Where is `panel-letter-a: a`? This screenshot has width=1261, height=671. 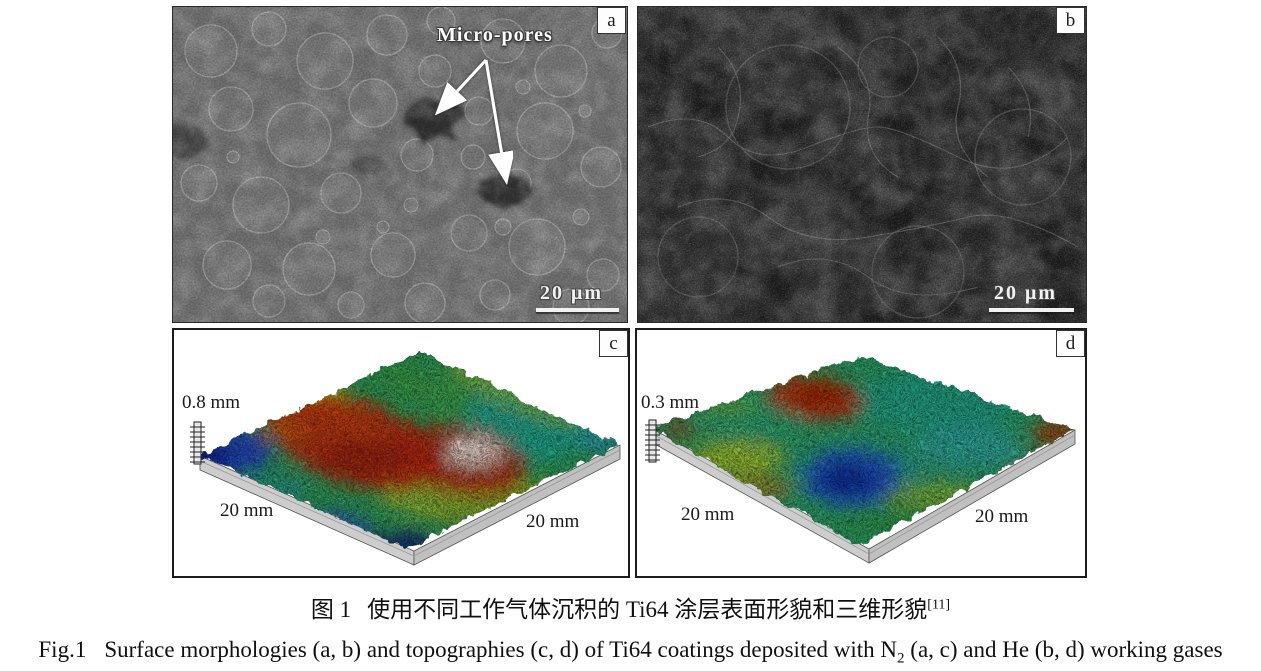
panel-letter-a: a is located at coordinates (611, 20).